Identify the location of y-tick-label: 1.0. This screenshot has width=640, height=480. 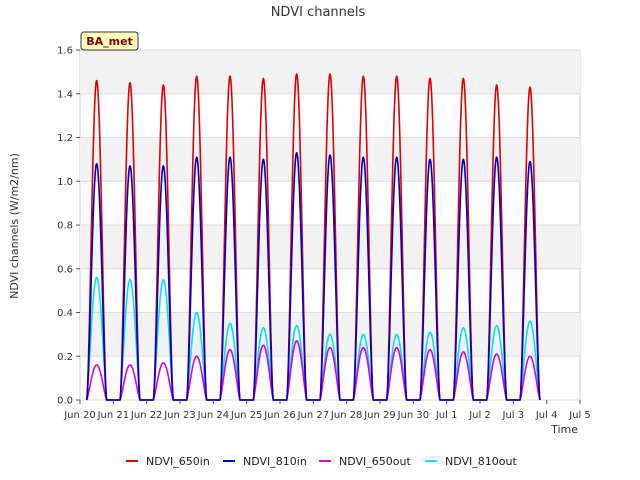
(65, 182).